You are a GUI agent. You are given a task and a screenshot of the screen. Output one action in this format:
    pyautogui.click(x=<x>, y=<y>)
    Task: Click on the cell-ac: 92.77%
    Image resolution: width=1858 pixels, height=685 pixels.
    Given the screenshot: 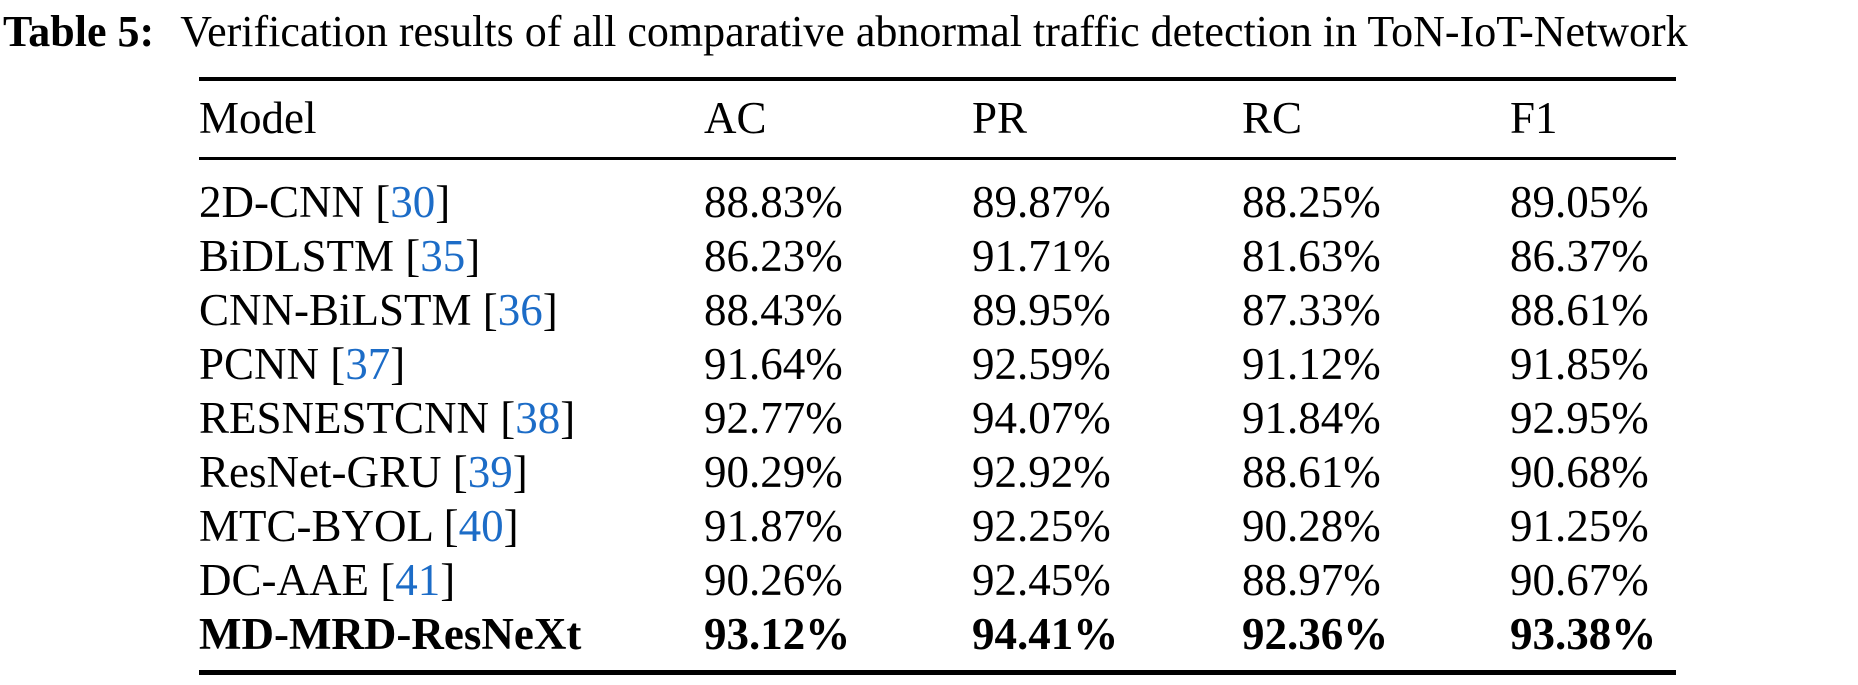 What is the action you would take?
    pyautogui.click(x=773, y=418)
    